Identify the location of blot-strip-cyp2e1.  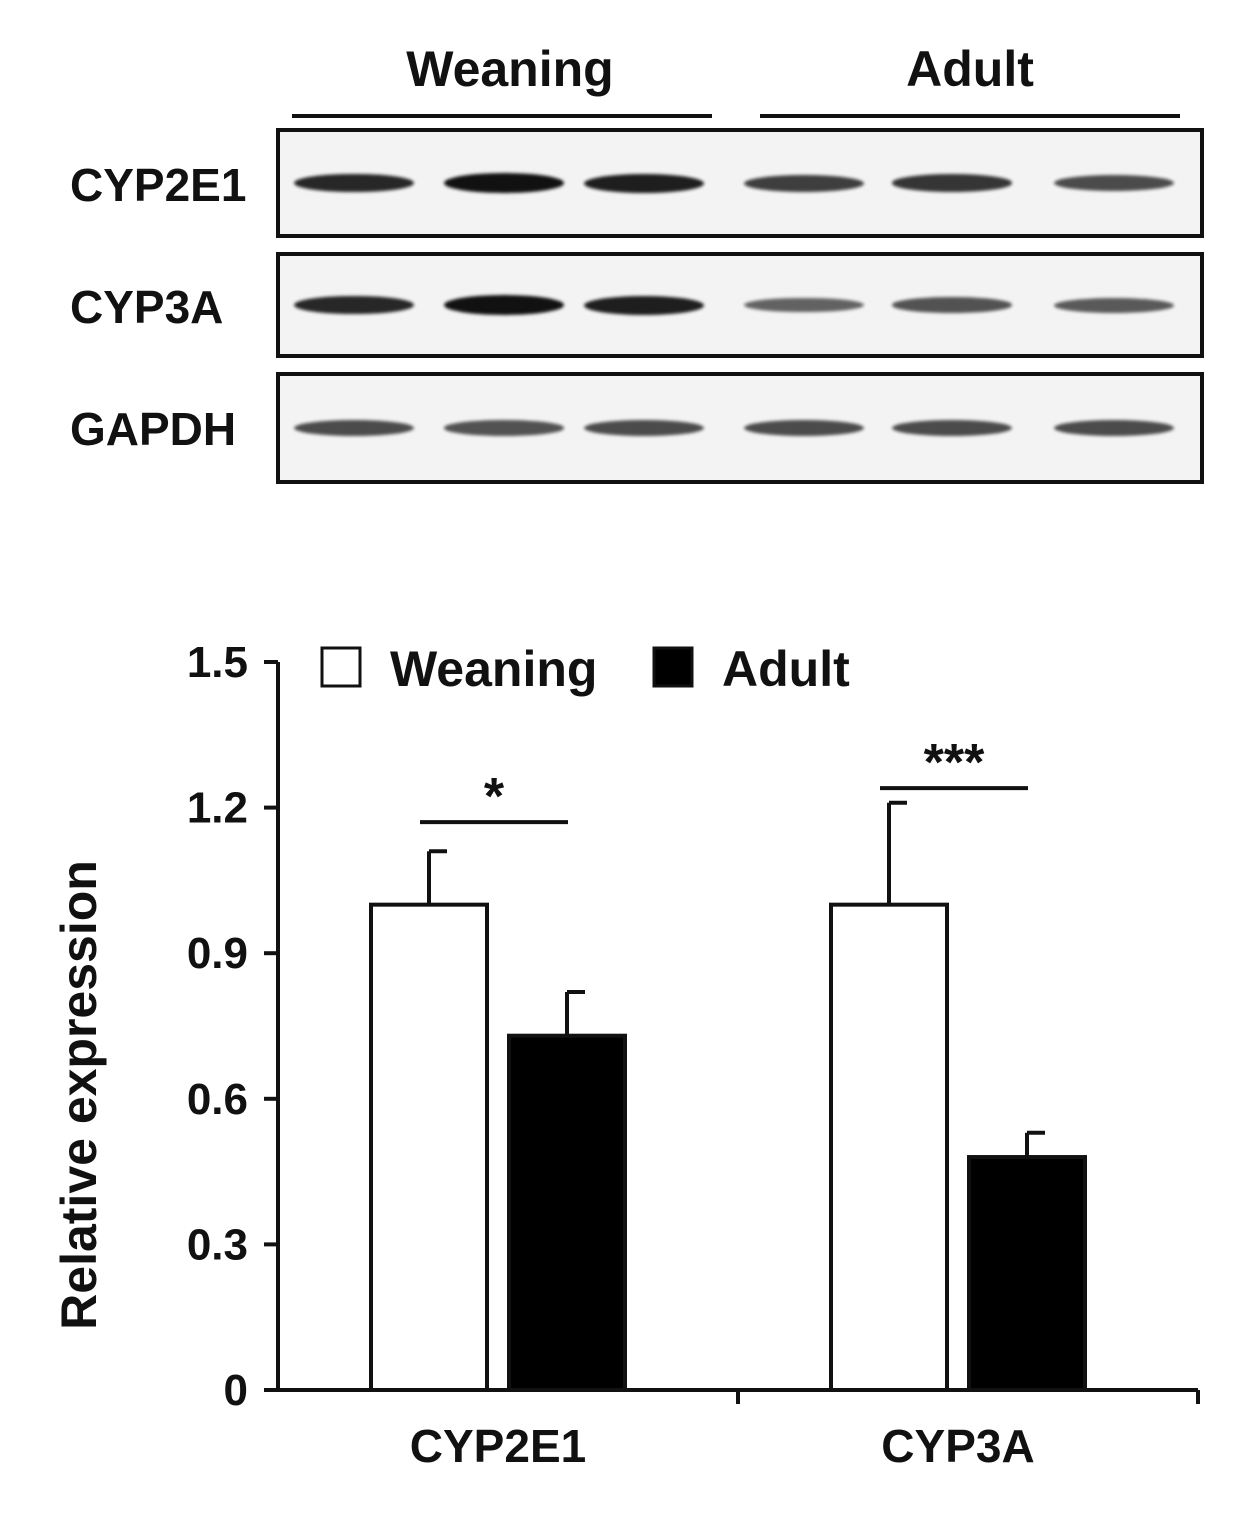
(740, 183).